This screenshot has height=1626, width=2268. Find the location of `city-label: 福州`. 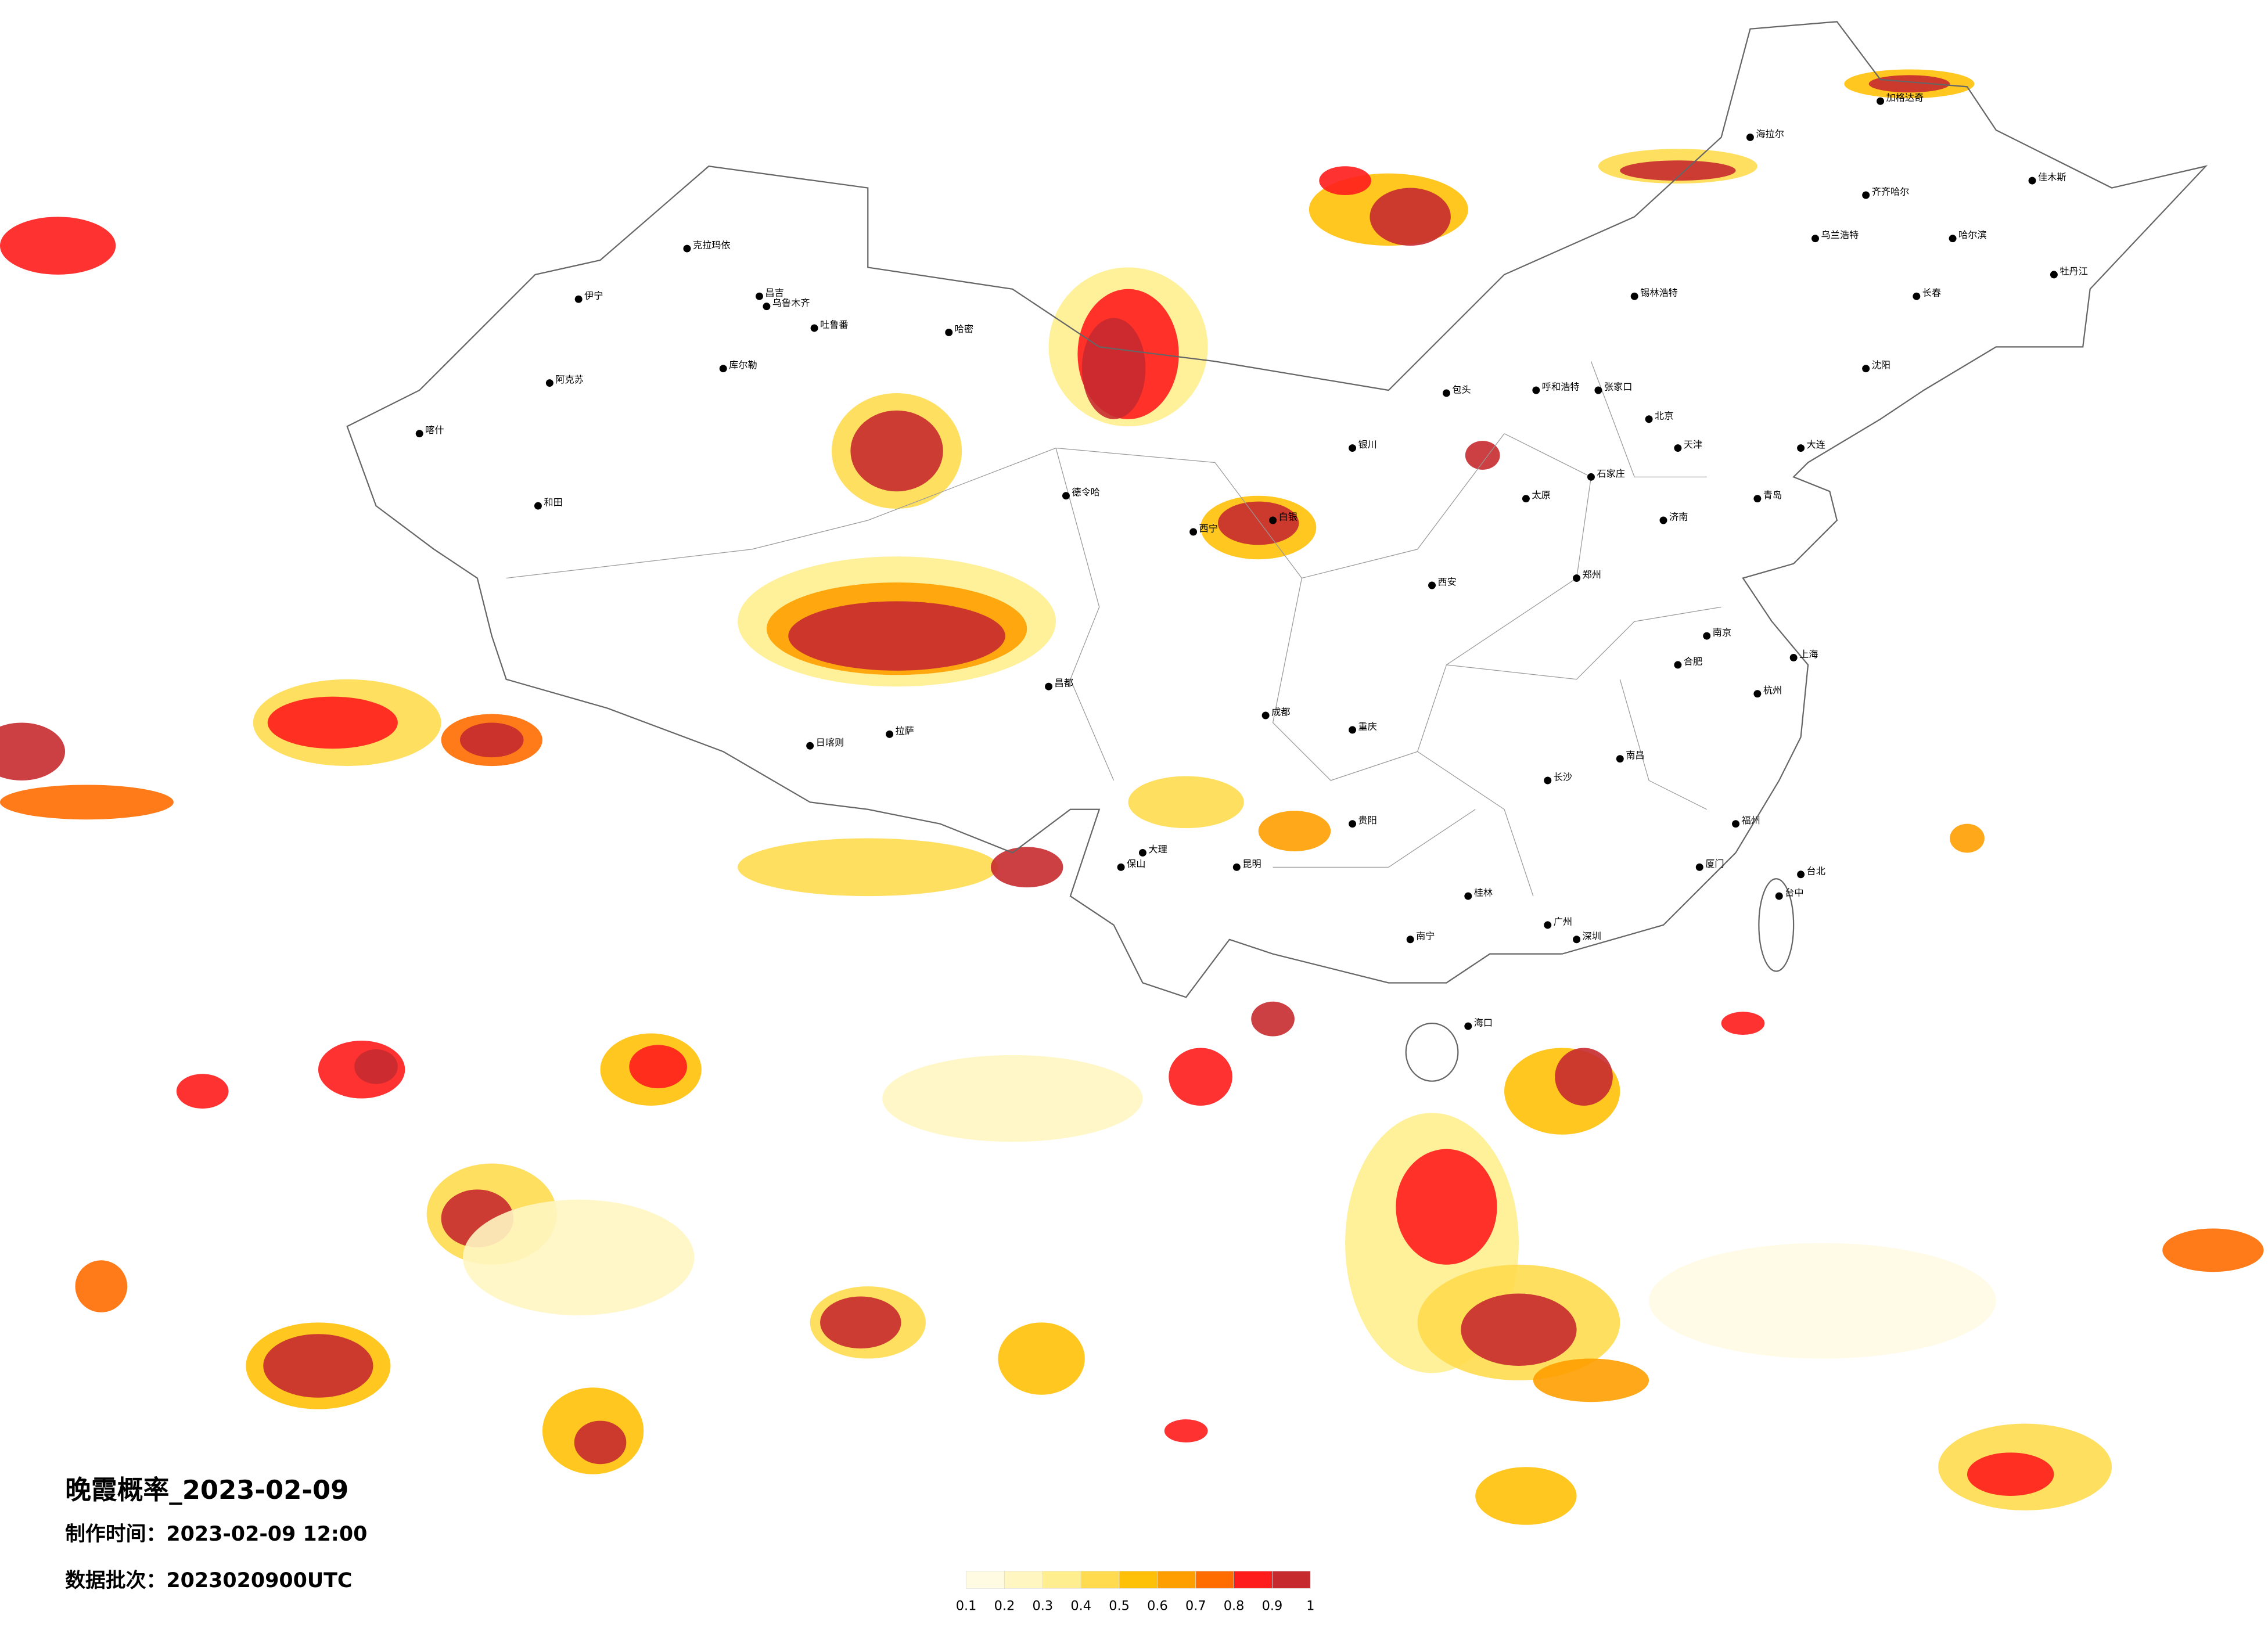

city-label: 福州 is located at coordinates (1750, 820).